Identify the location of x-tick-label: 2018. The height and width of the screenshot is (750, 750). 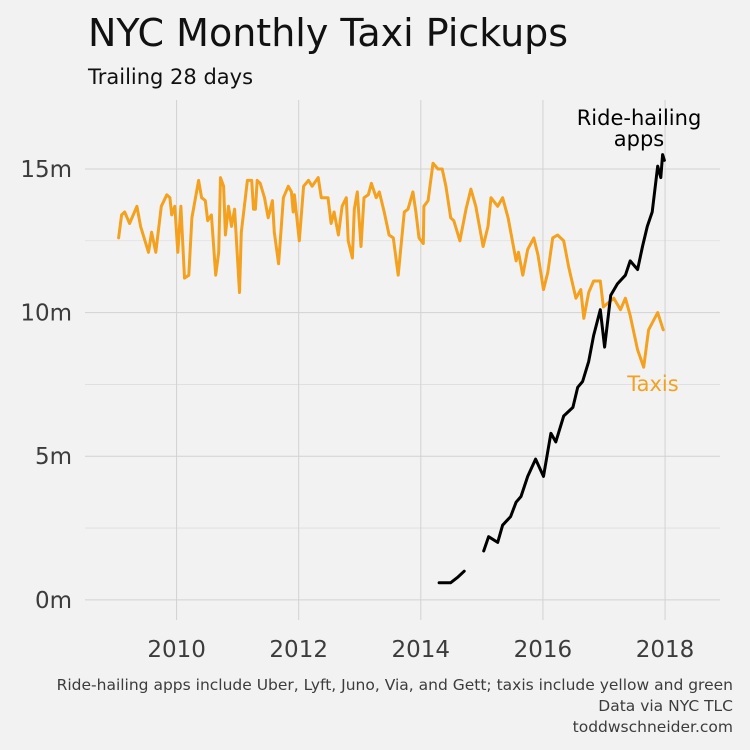
(665, 650).